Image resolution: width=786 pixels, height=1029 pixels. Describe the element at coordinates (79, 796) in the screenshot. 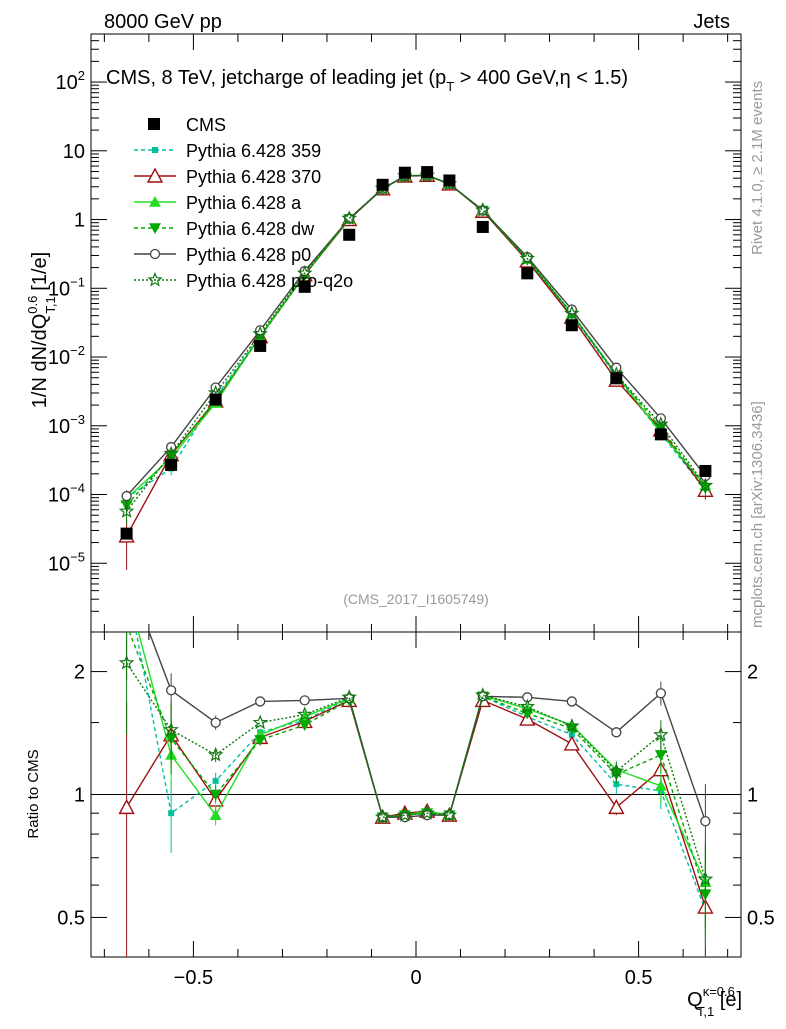

I see `ratio-y-tick-label-left: 1` at that location.